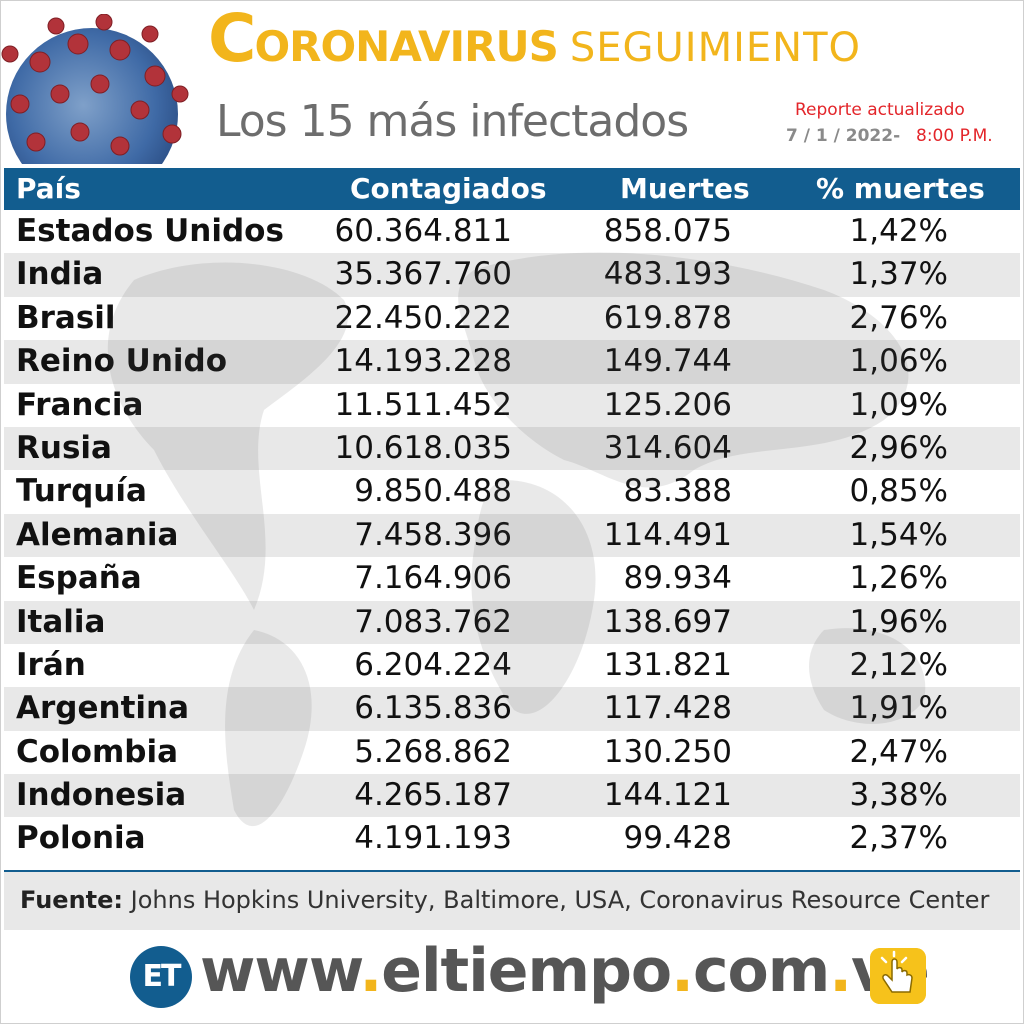 This screenshot has height=1024, width=1024. I want to click on cell-pct: 2,96%, so click(898, 447).